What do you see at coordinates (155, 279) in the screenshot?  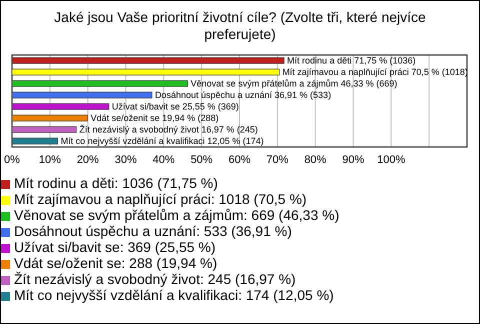 I see `legend-label: Žít nezávislý a svobodný život: 245 (16,97 %)` at bounding box center [155, 279].